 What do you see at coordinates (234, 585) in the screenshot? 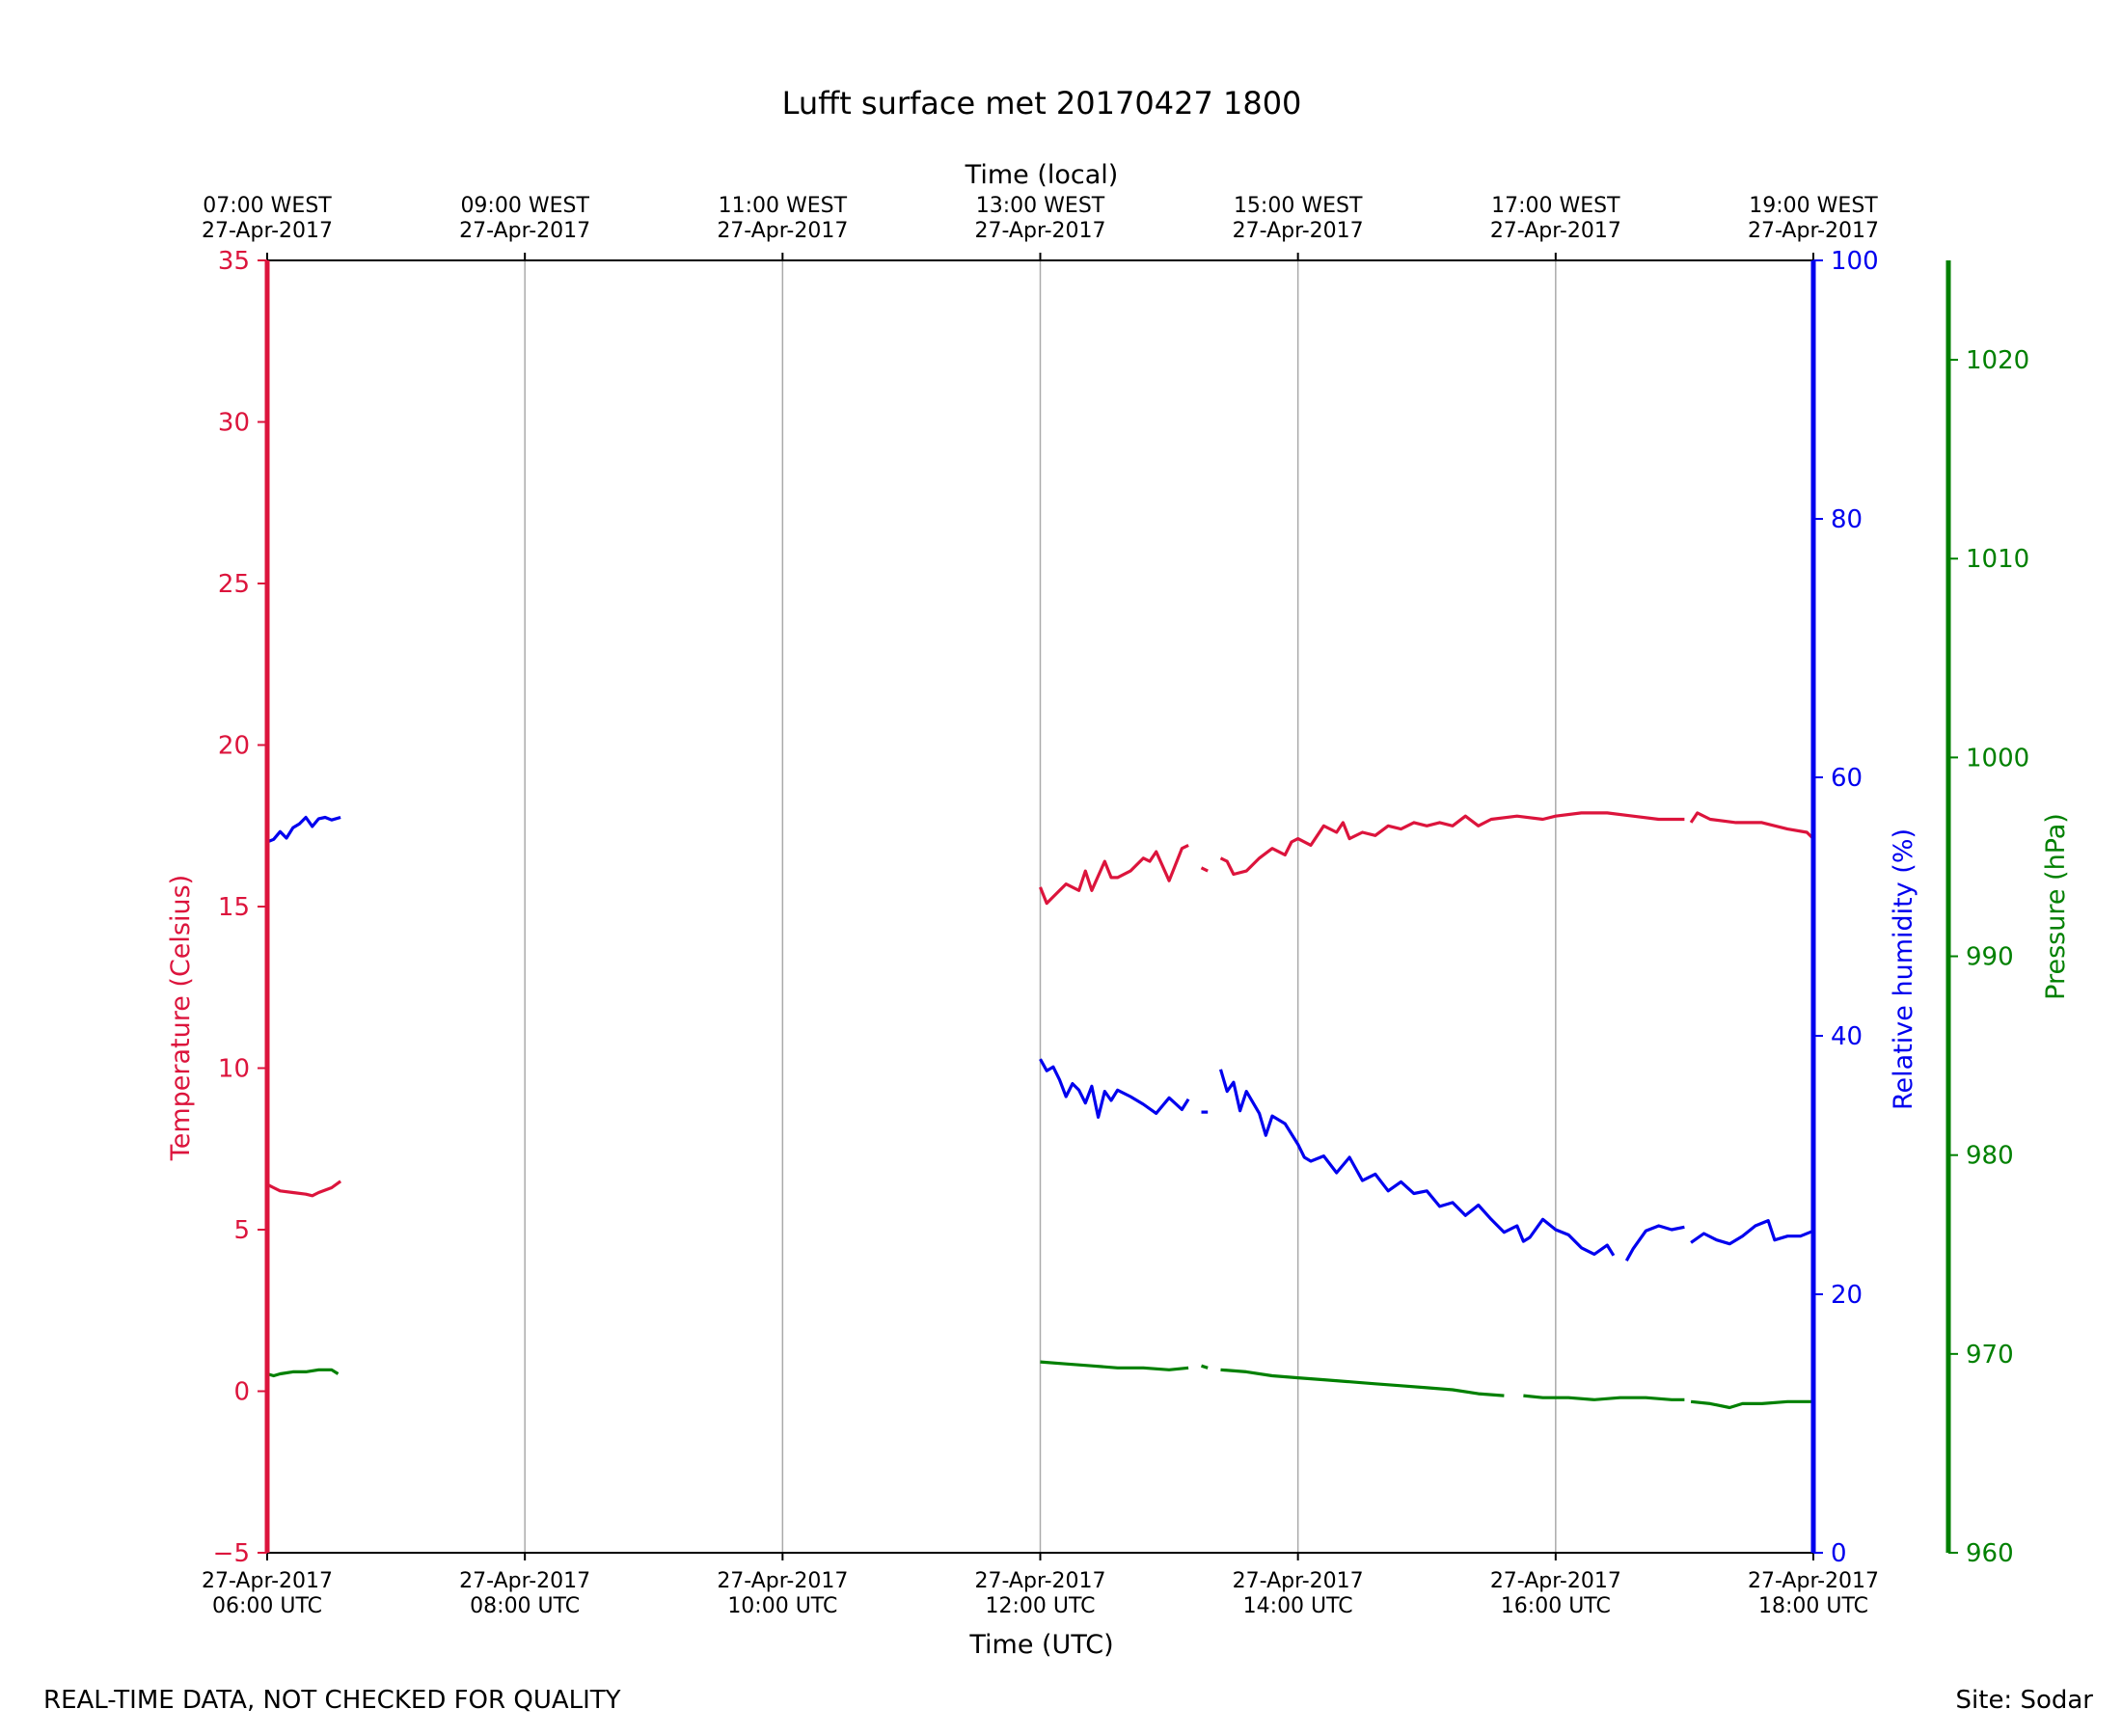
I see `temperature-tick-label: 25` at bounding box center [234, 585].